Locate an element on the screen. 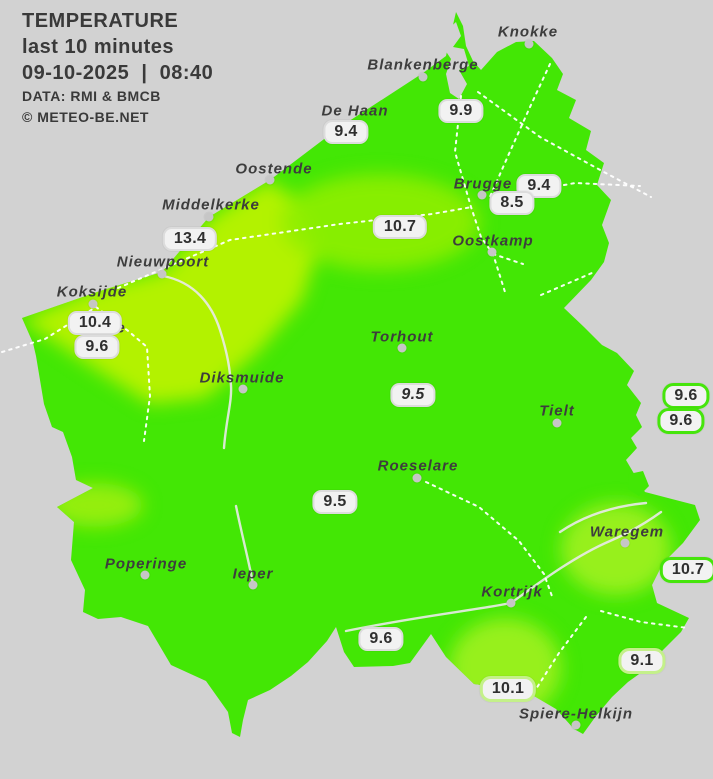  road-knokke-brugge is located at coordinates (519, 131).